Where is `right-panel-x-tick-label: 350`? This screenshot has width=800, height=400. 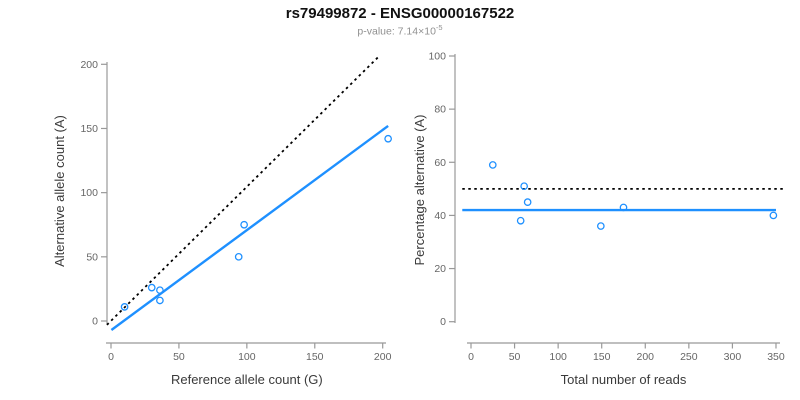 right-panel-x-tick-label: 350 is located at coordinates (776, 357).